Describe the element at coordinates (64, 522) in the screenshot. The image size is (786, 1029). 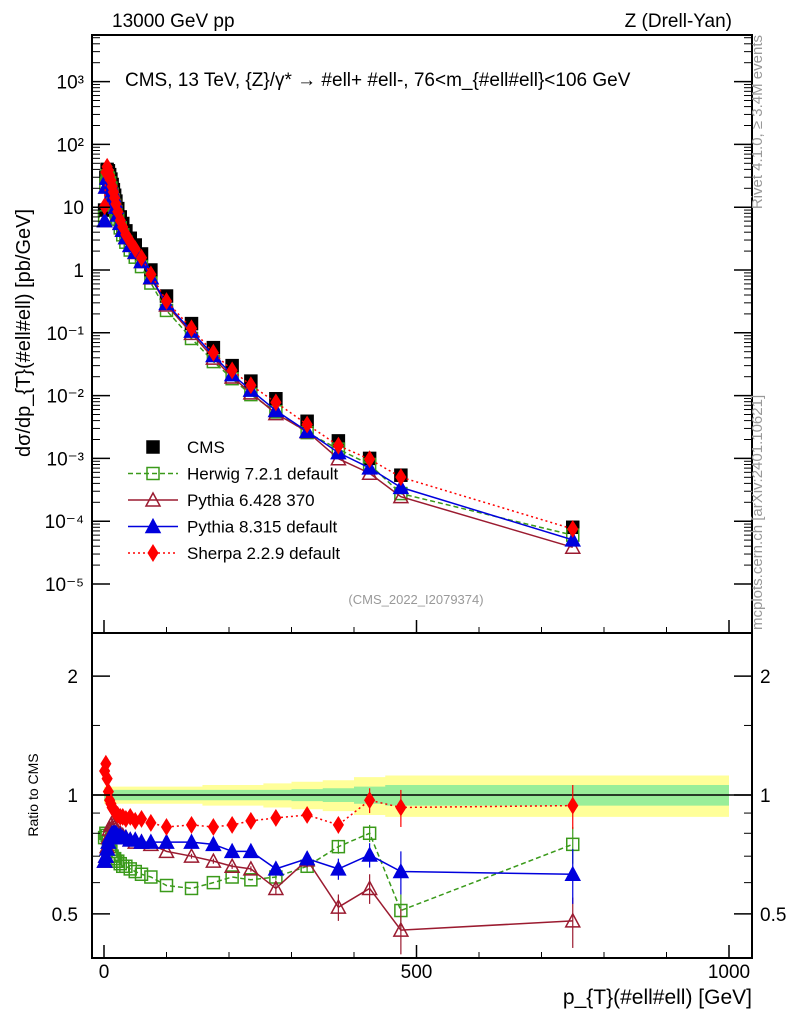
I see `y-tick-label: 10⁻⁴` at that location.